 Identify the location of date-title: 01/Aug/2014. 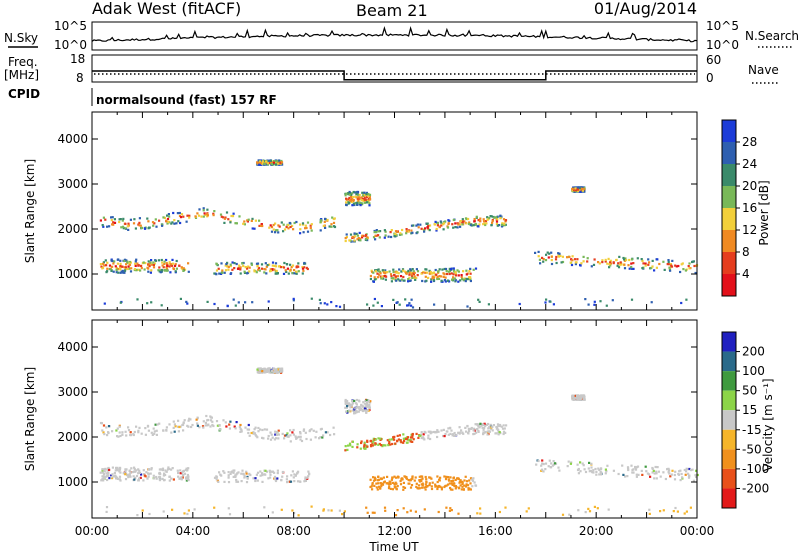
(645, 9).